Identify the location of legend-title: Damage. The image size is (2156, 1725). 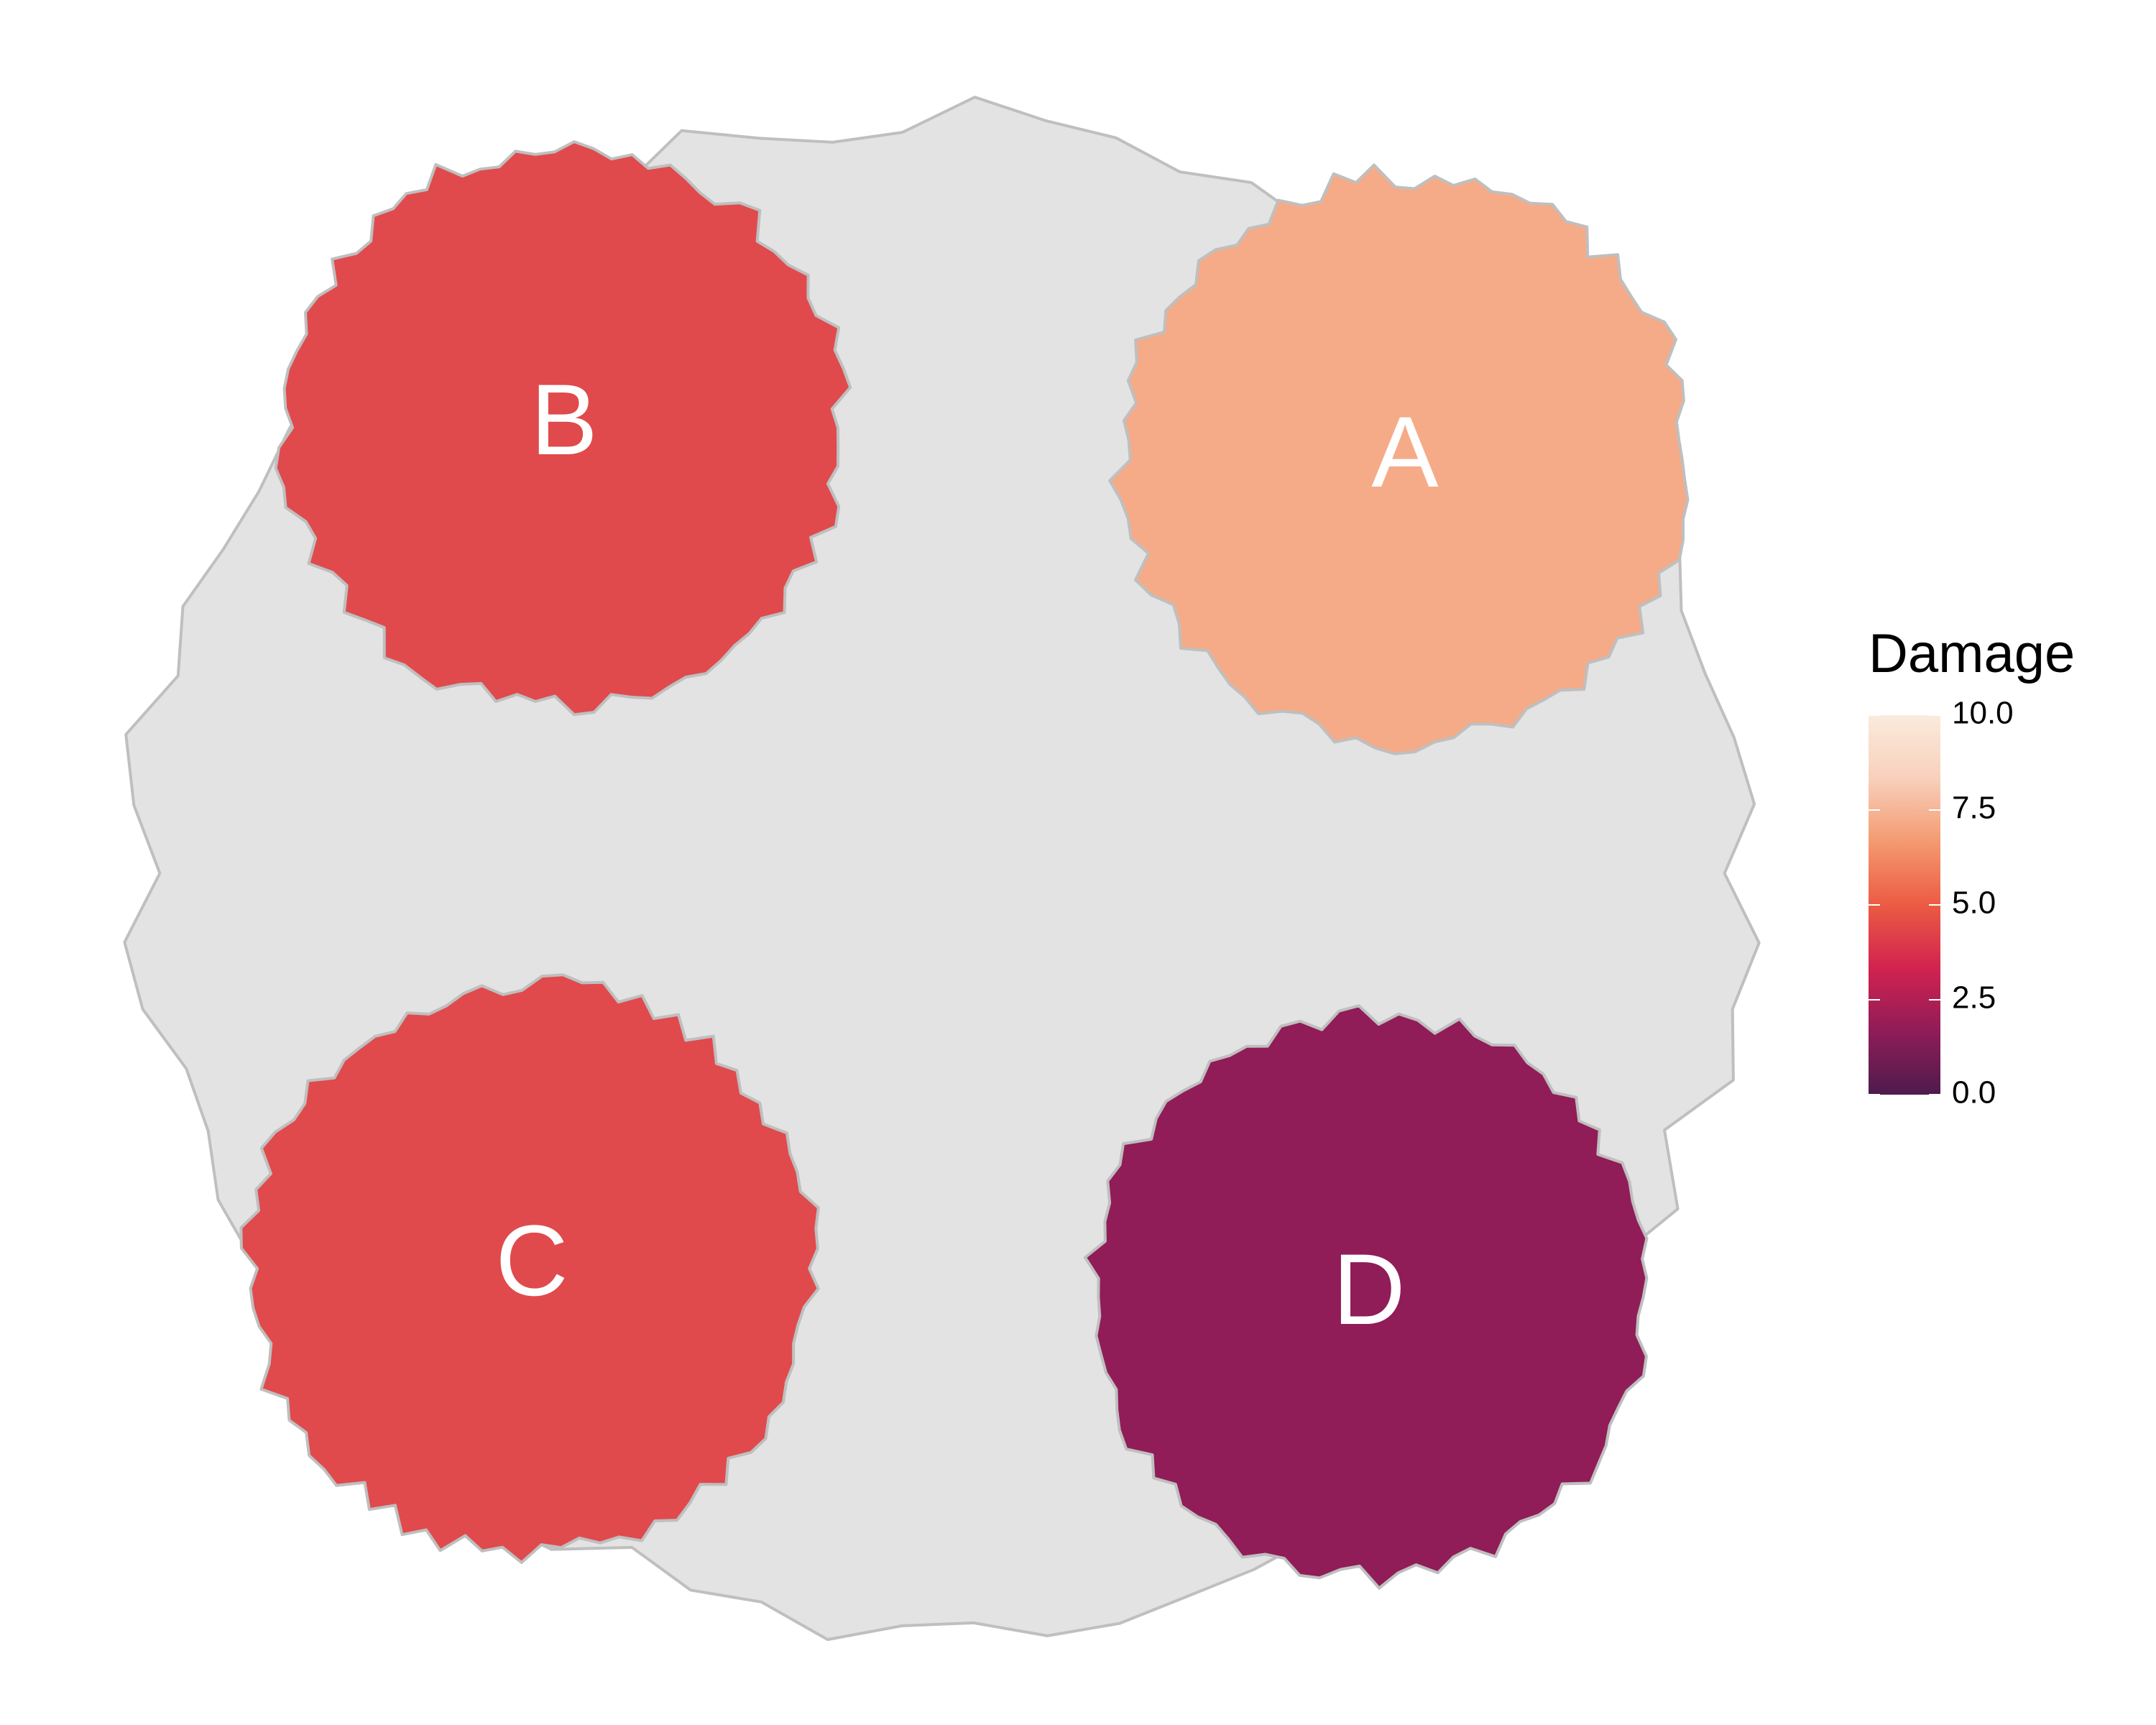
(1972, 653).